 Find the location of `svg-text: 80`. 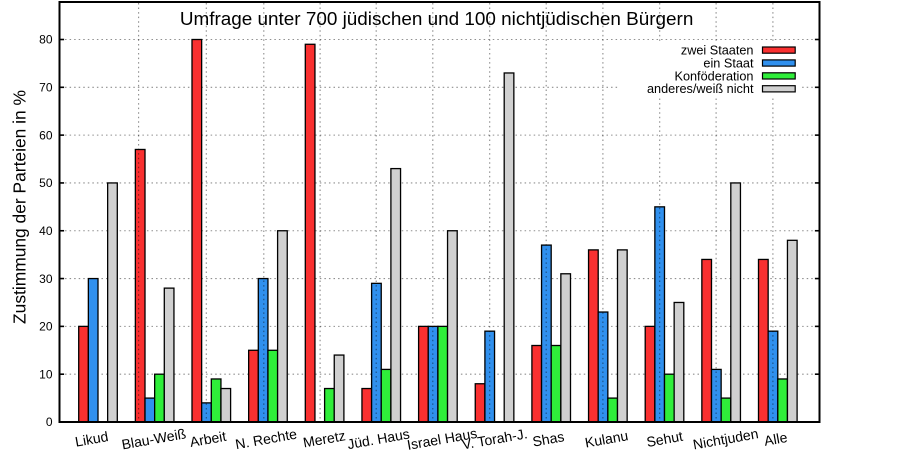

svg-text: 80 is located at coordinates (46, 40).